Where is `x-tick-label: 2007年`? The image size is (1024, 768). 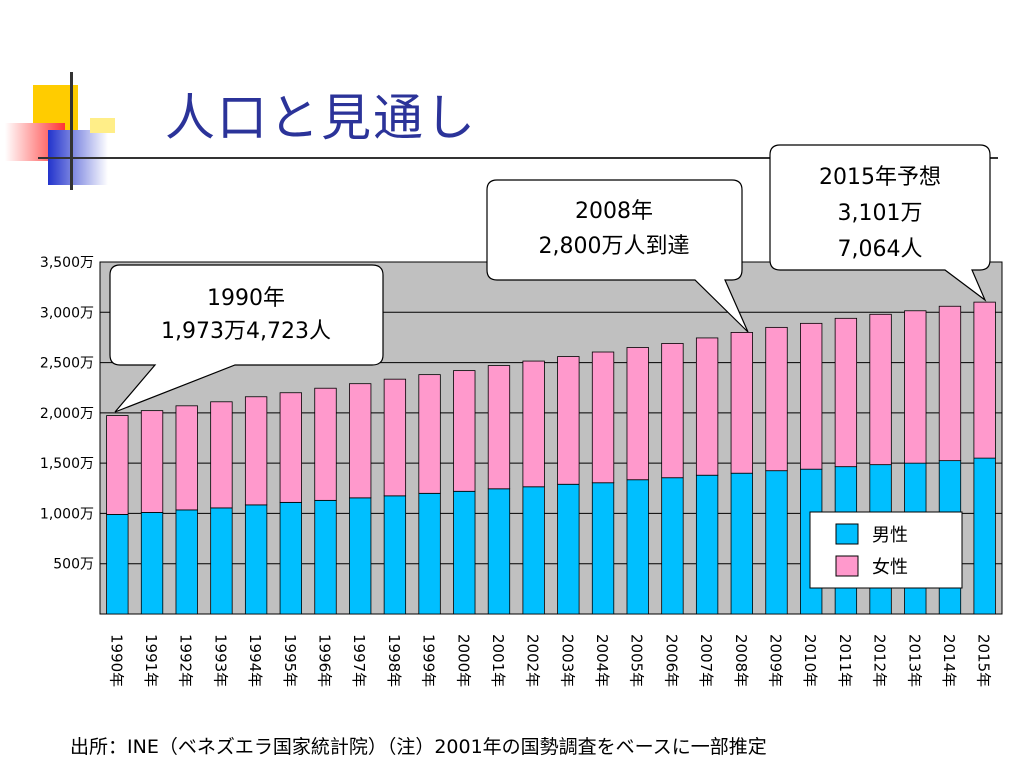
x-tick-label: 2007年 is located at coordinates (706, 660).